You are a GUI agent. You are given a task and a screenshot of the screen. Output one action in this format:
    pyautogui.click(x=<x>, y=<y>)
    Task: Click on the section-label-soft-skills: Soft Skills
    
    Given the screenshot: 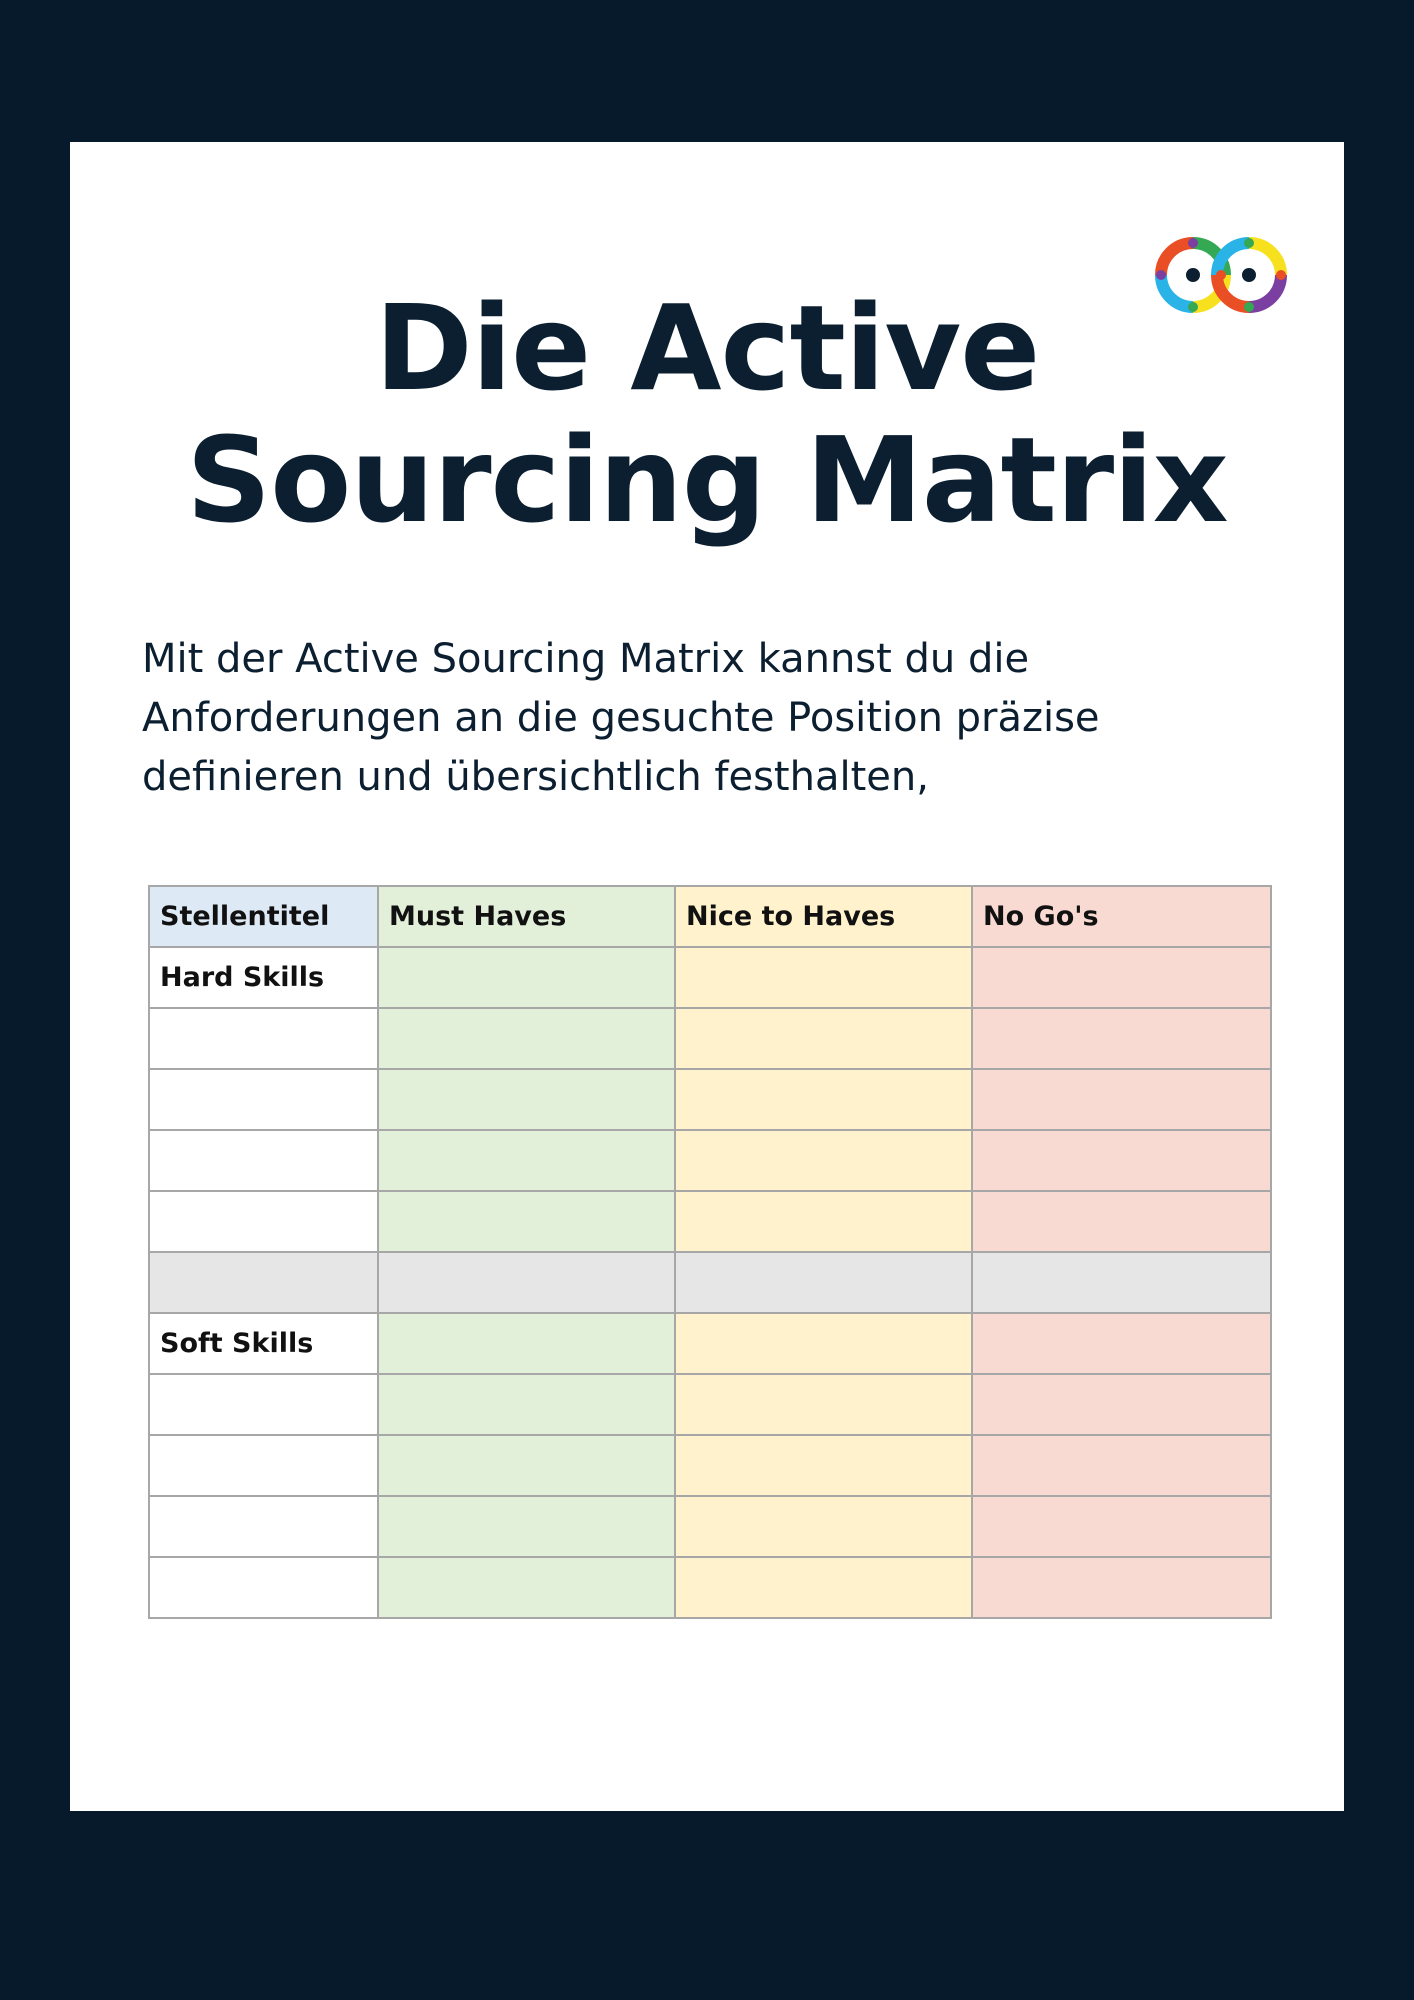 What is the action you would take?
    pyautogui.click(x=263, y=1343)
    